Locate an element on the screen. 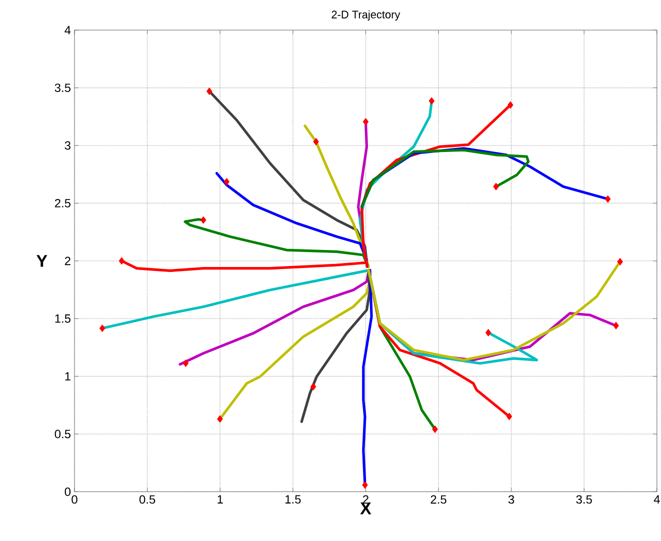 The height and width of the screenshot is (541, 661). x-tick-label: 3 is located at coordinates (511, 499).